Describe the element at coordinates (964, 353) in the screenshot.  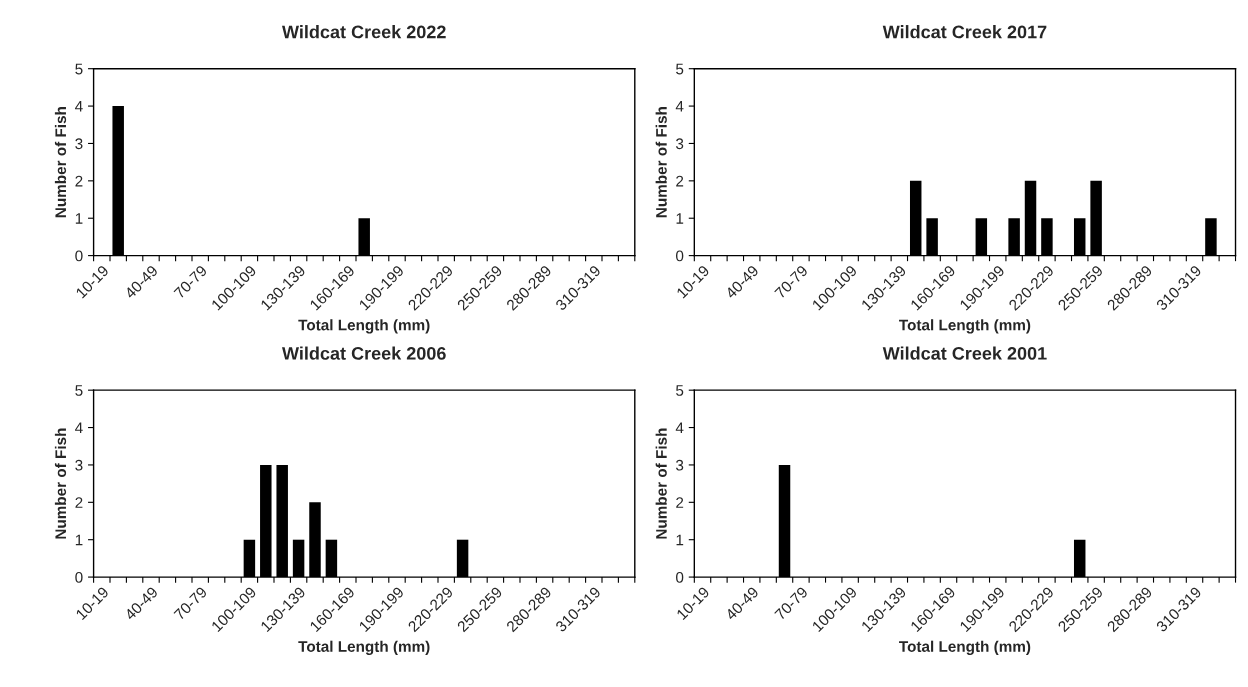
I see `chart-title: Wildcat Creek 2001` at that location.